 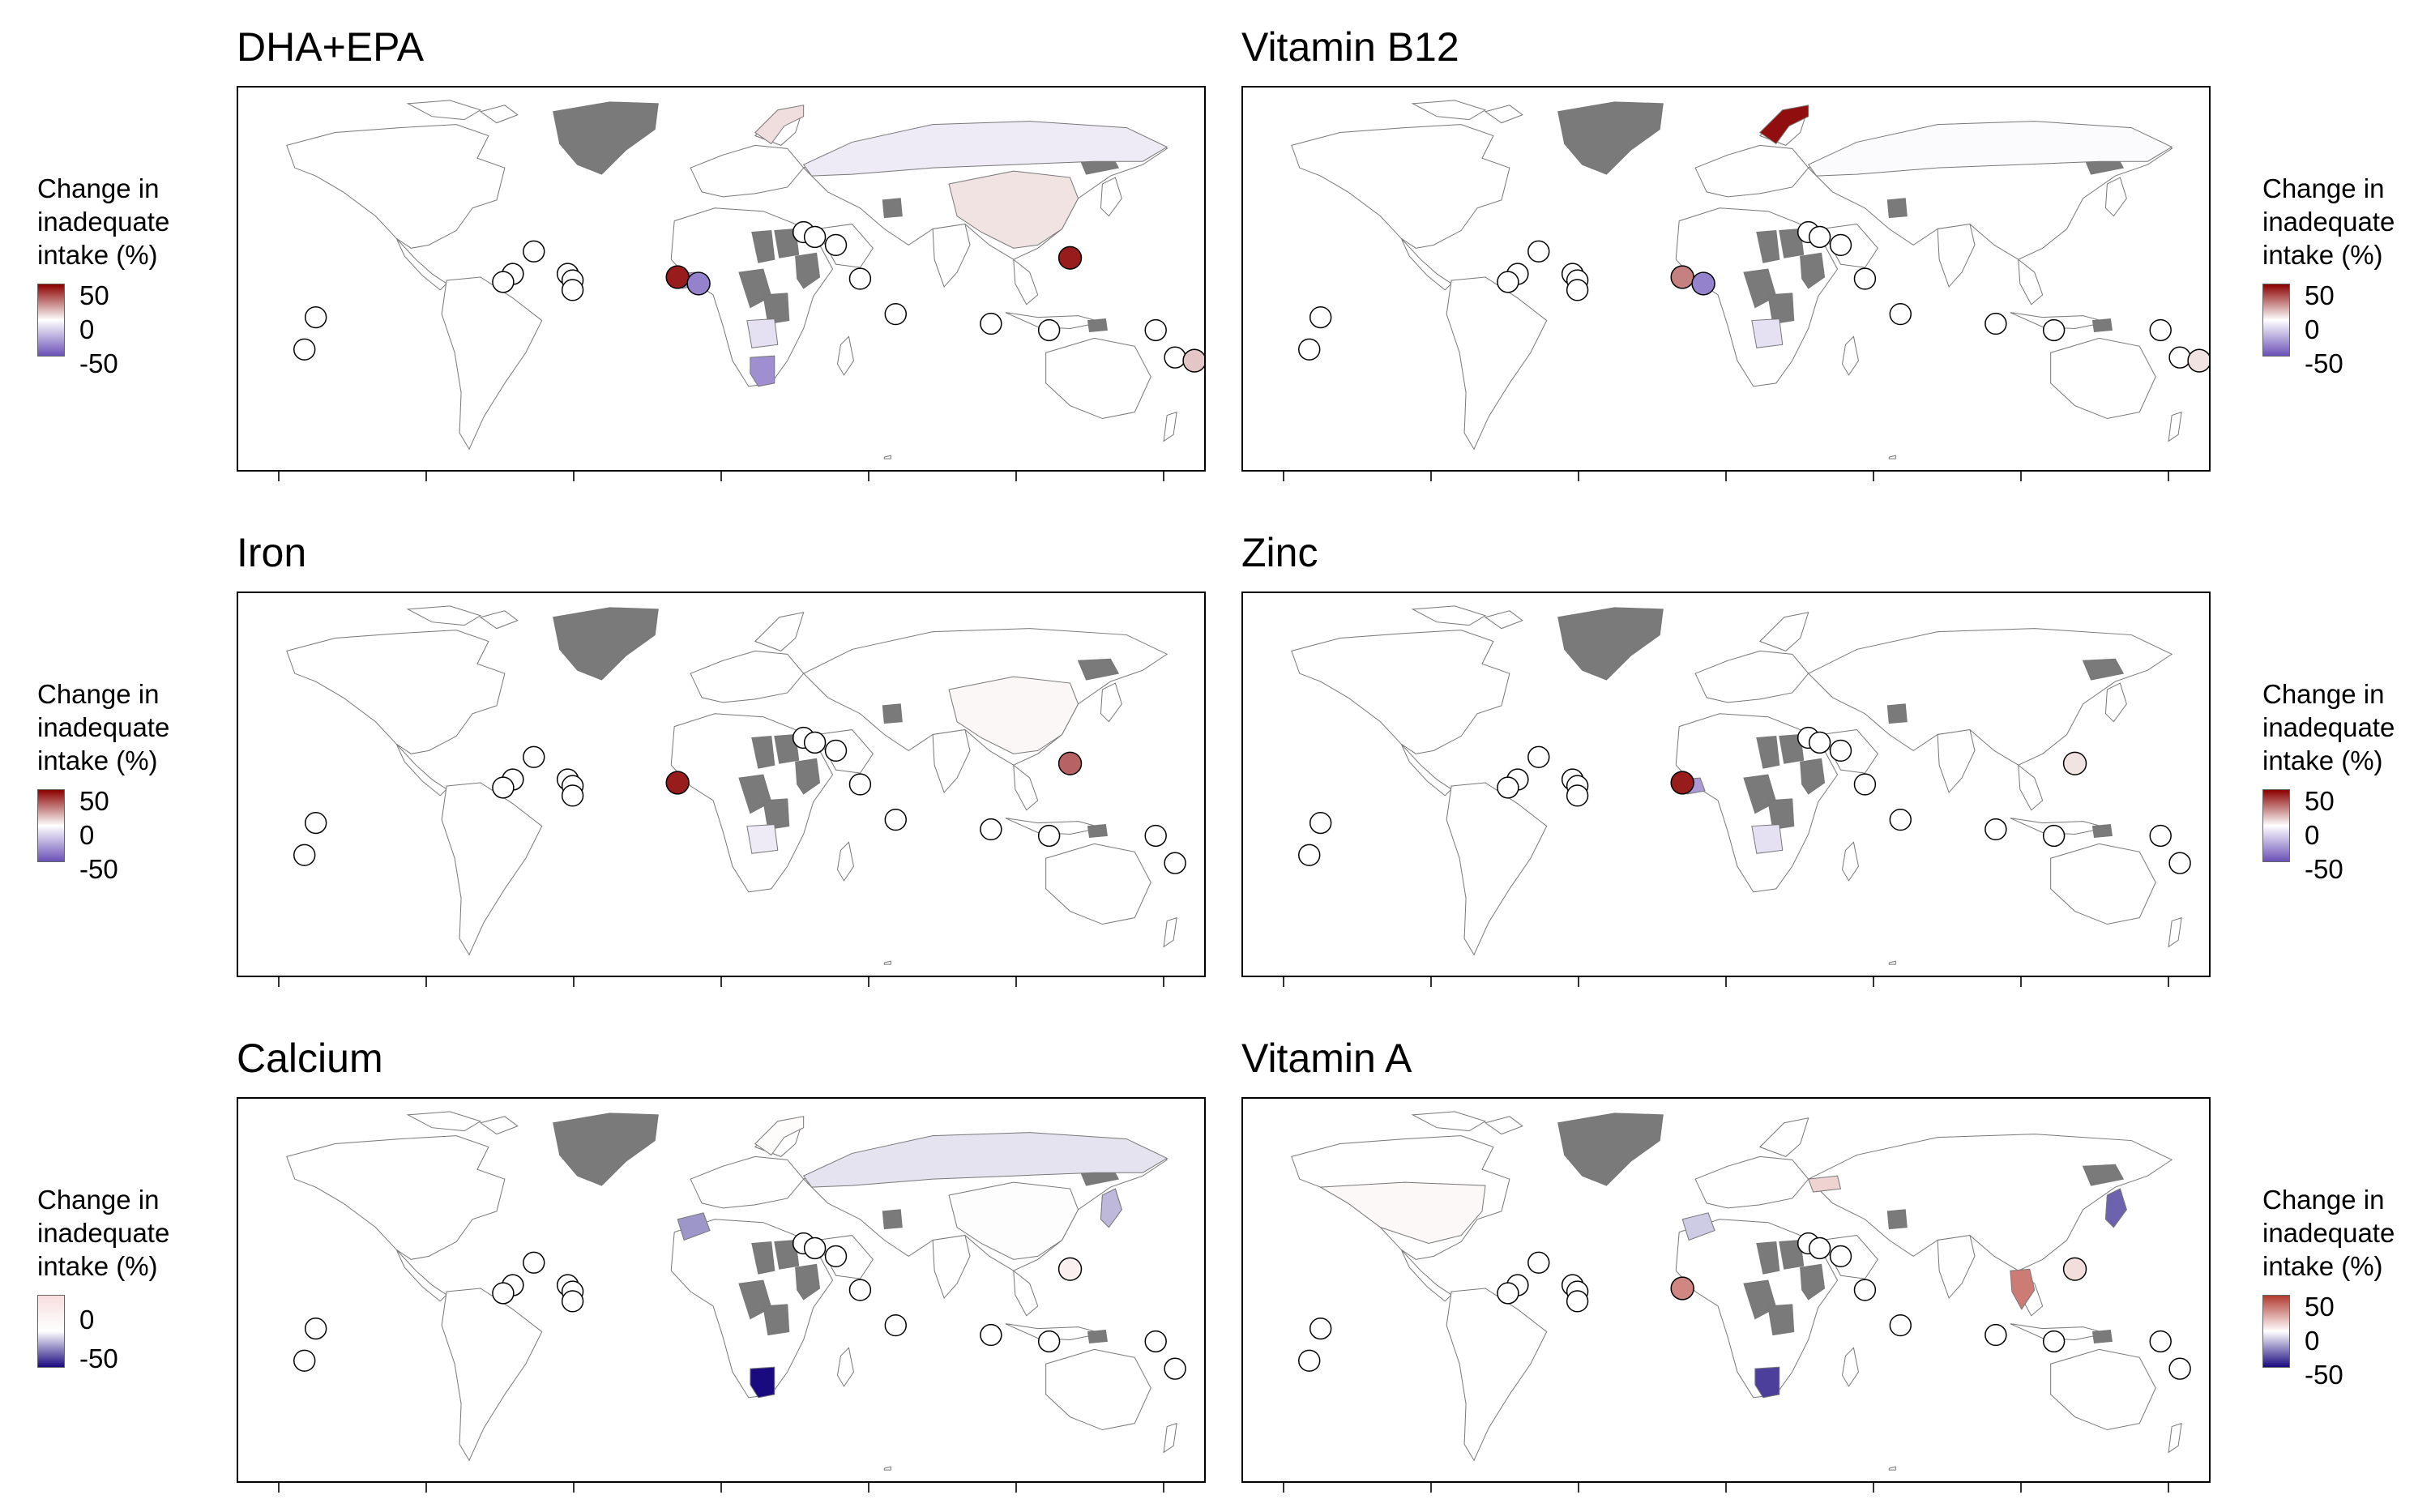 What do you see at coordinates (2323, 694) in the screenshot?
I see `legend-title-line: Change in` at bounding box center [2323, 694].